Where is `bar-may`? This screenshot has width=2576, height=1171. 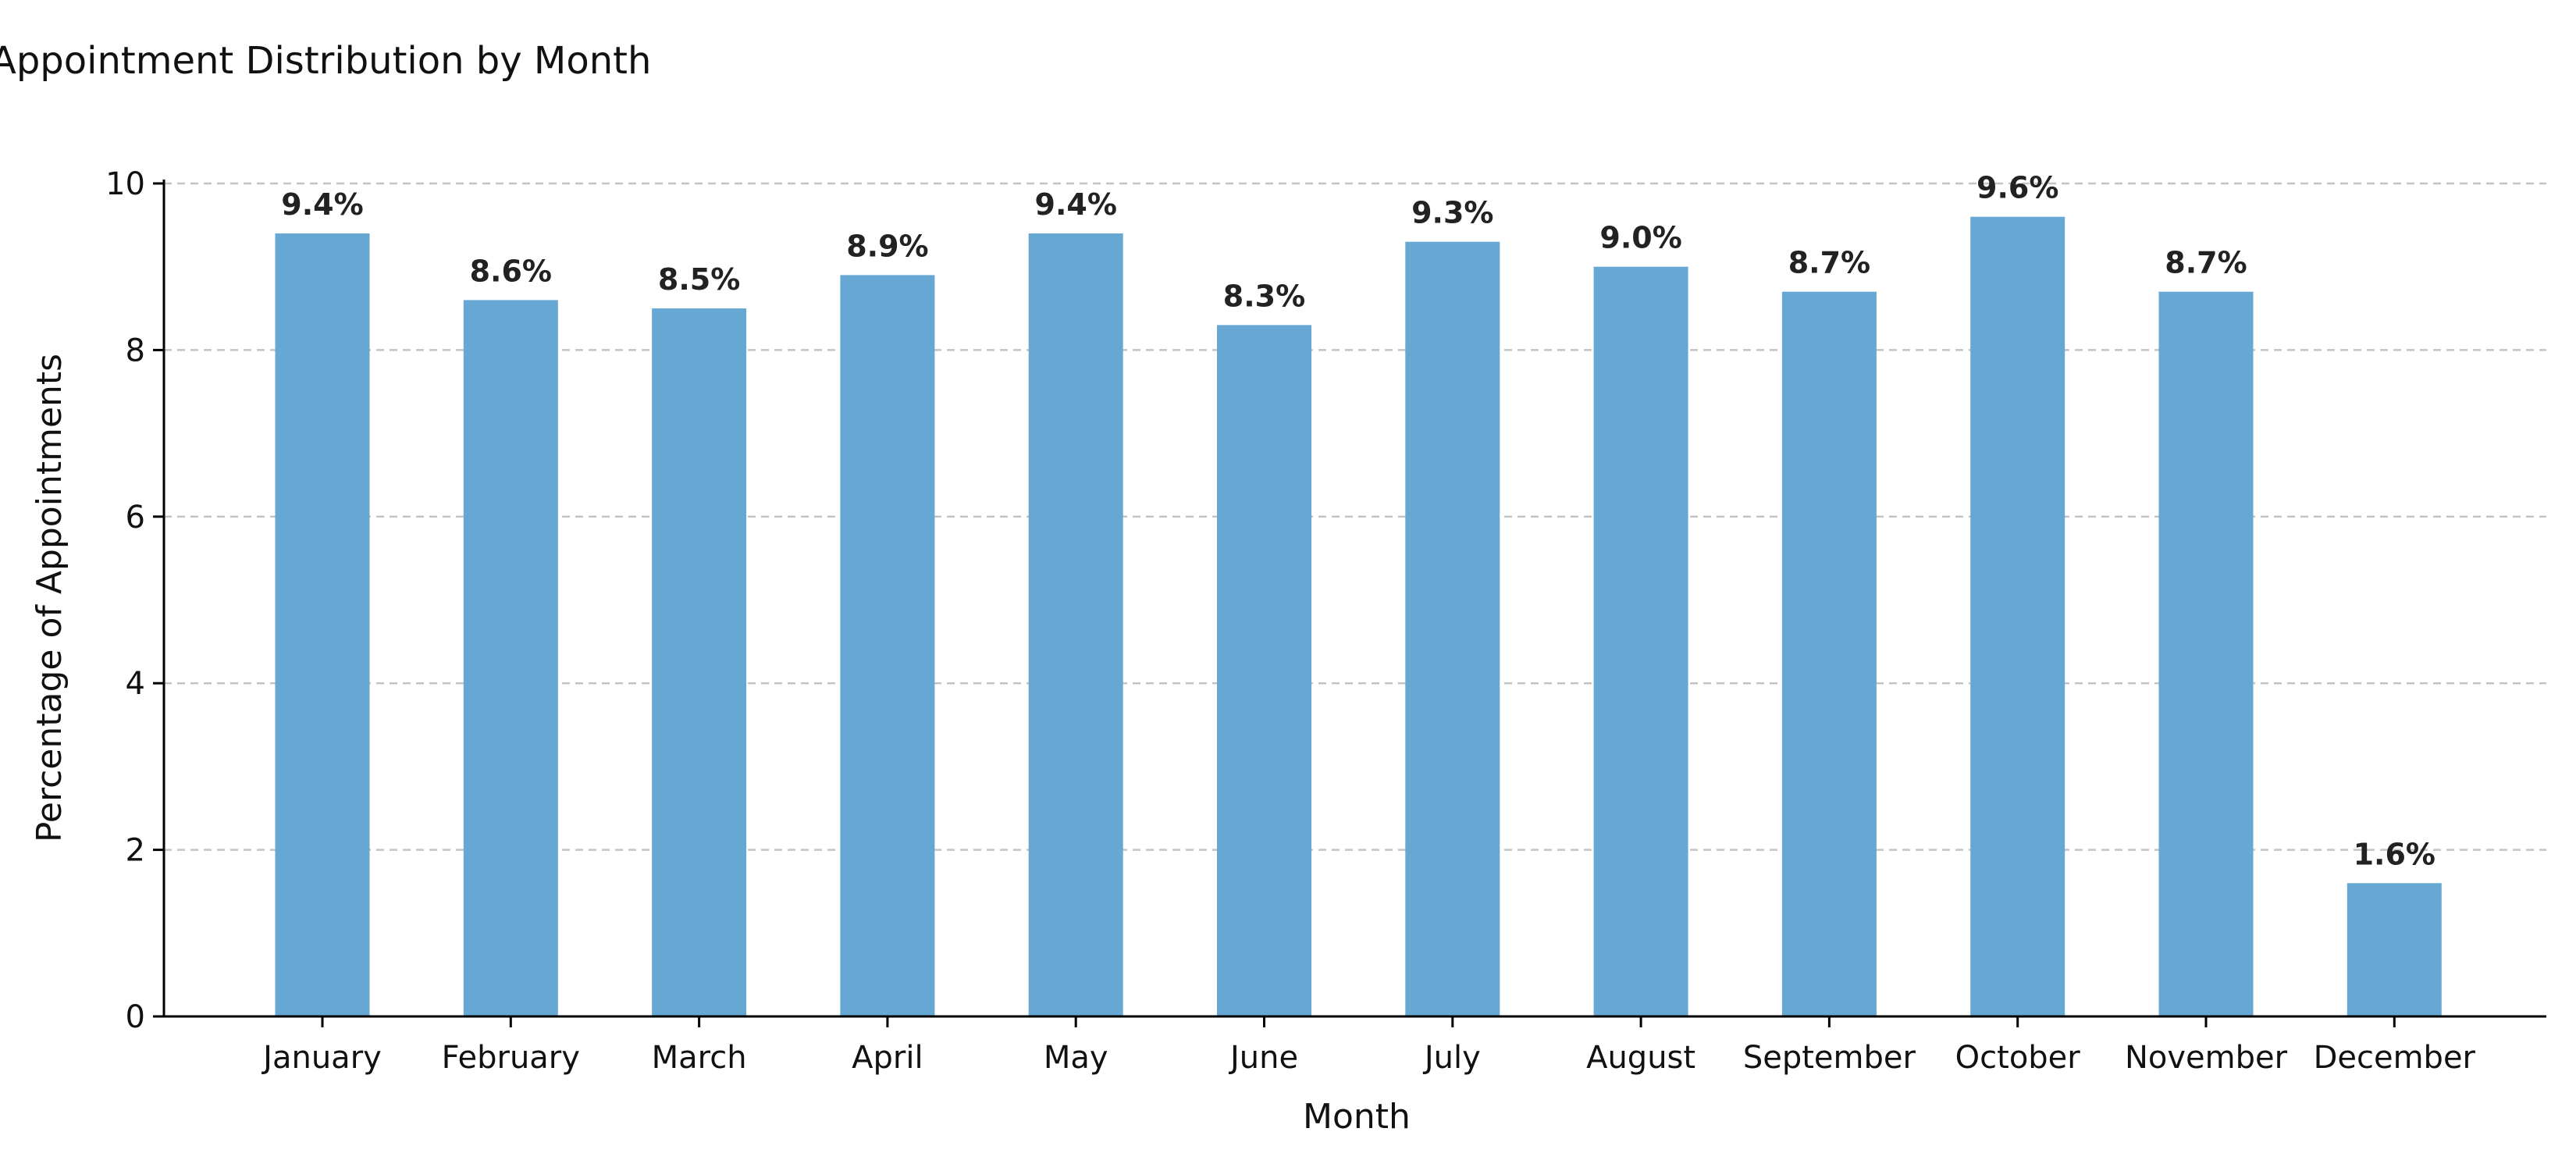
bar-may is located at coordinates (1075, 624).